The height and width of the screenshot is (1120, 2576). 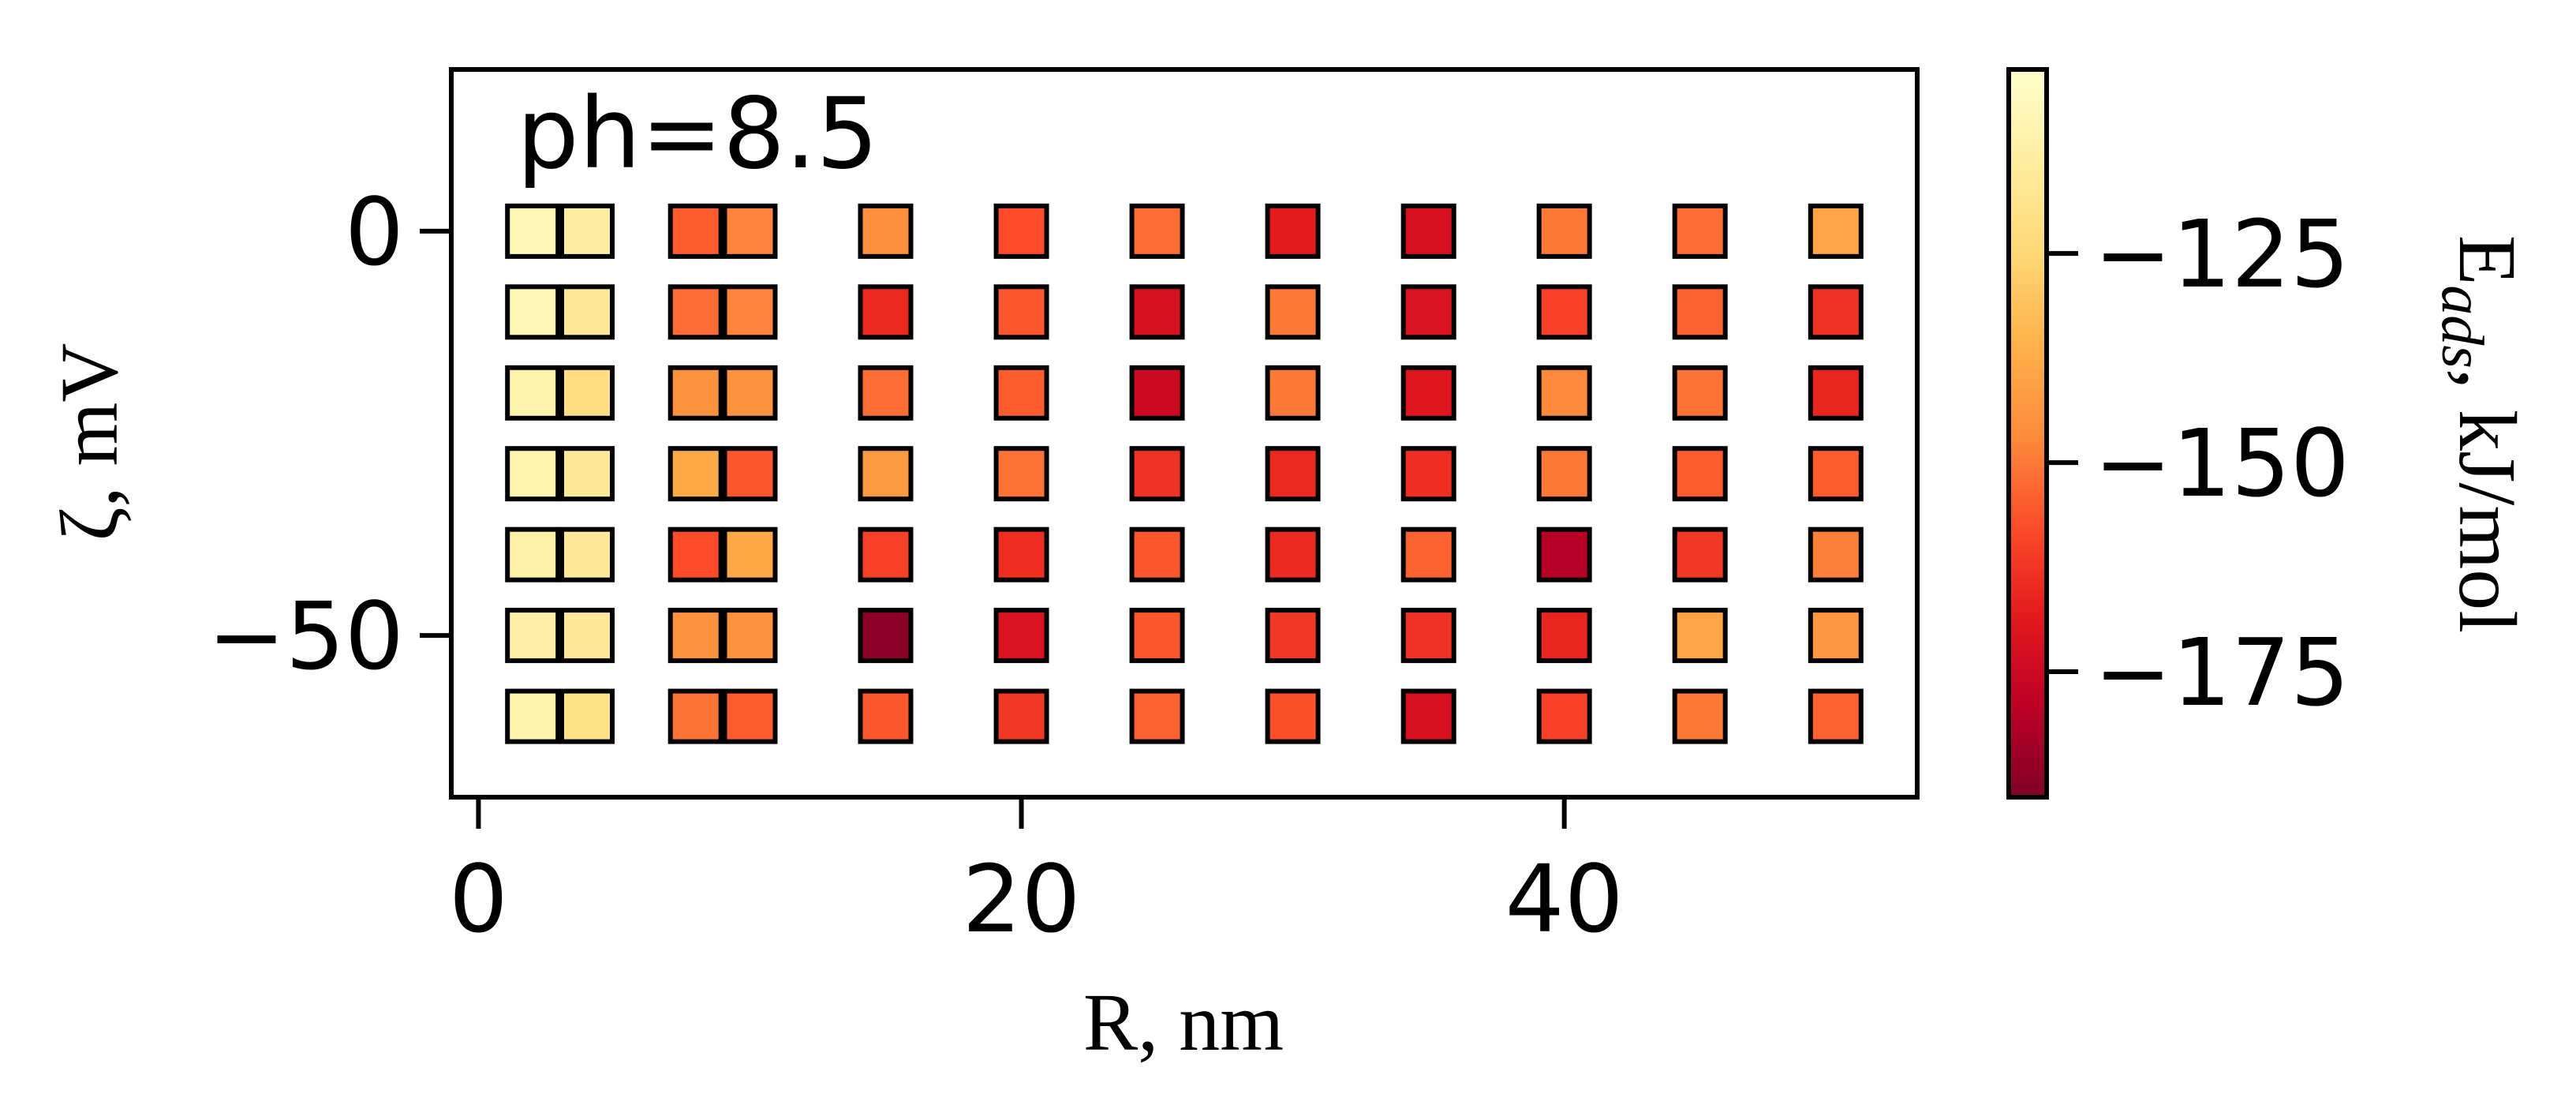 What do you see at coordinates (306, 636) in the screenshot?
I see `y-tick-label: −50` at bounding box center [306, 636].